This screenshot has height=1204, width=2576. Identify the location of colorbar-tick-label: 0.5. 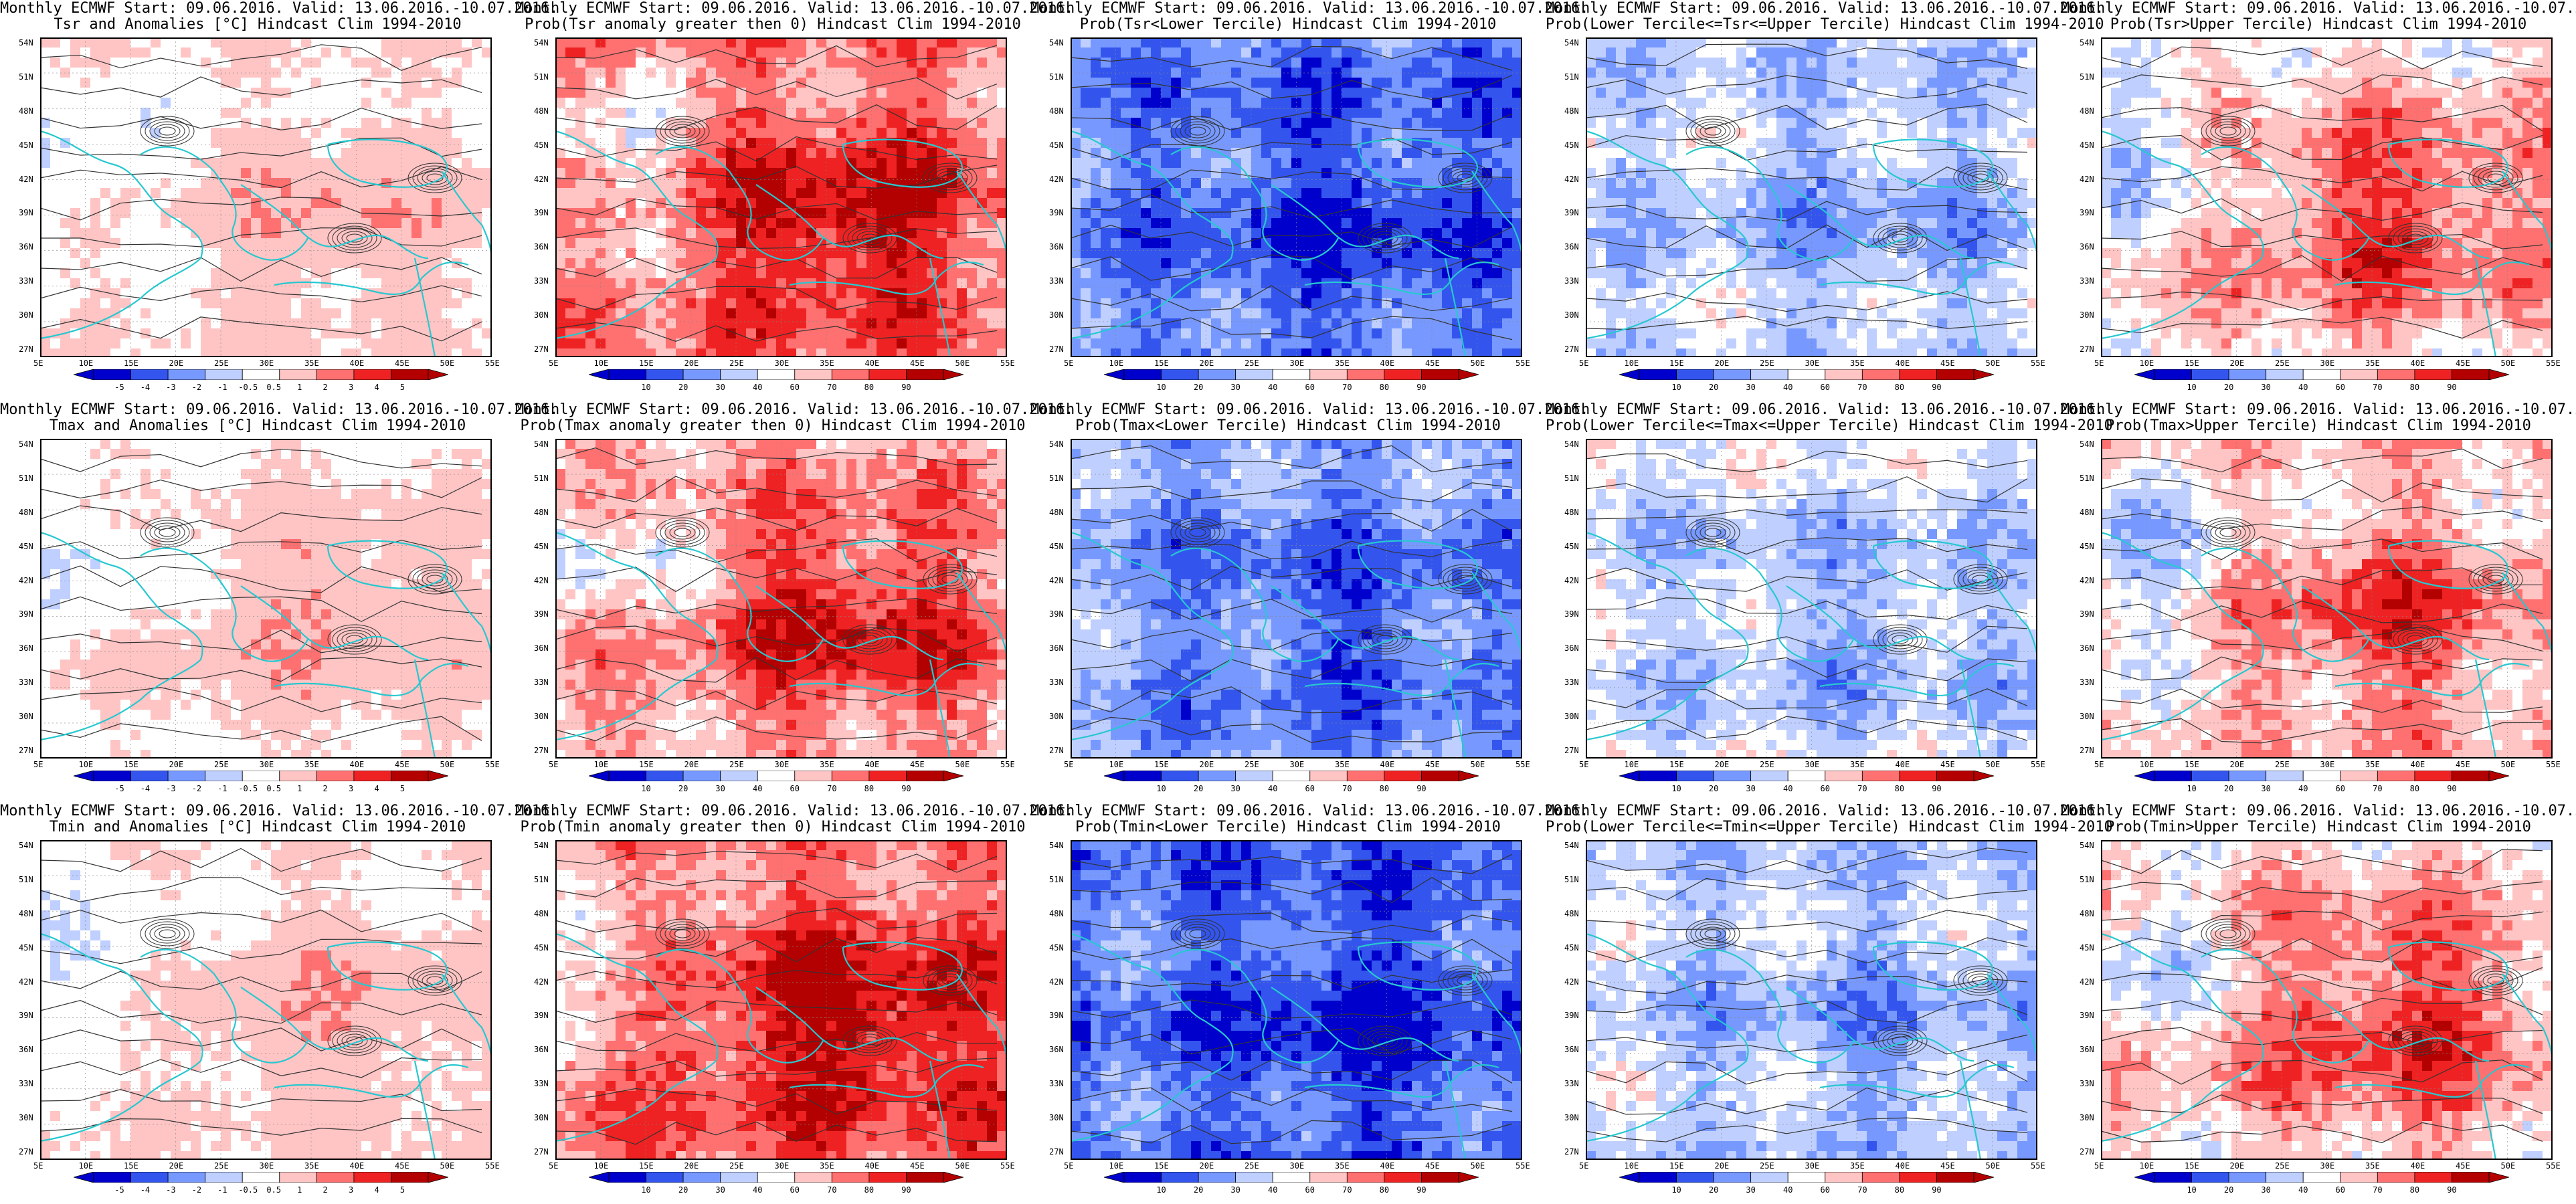
(273, 1190).